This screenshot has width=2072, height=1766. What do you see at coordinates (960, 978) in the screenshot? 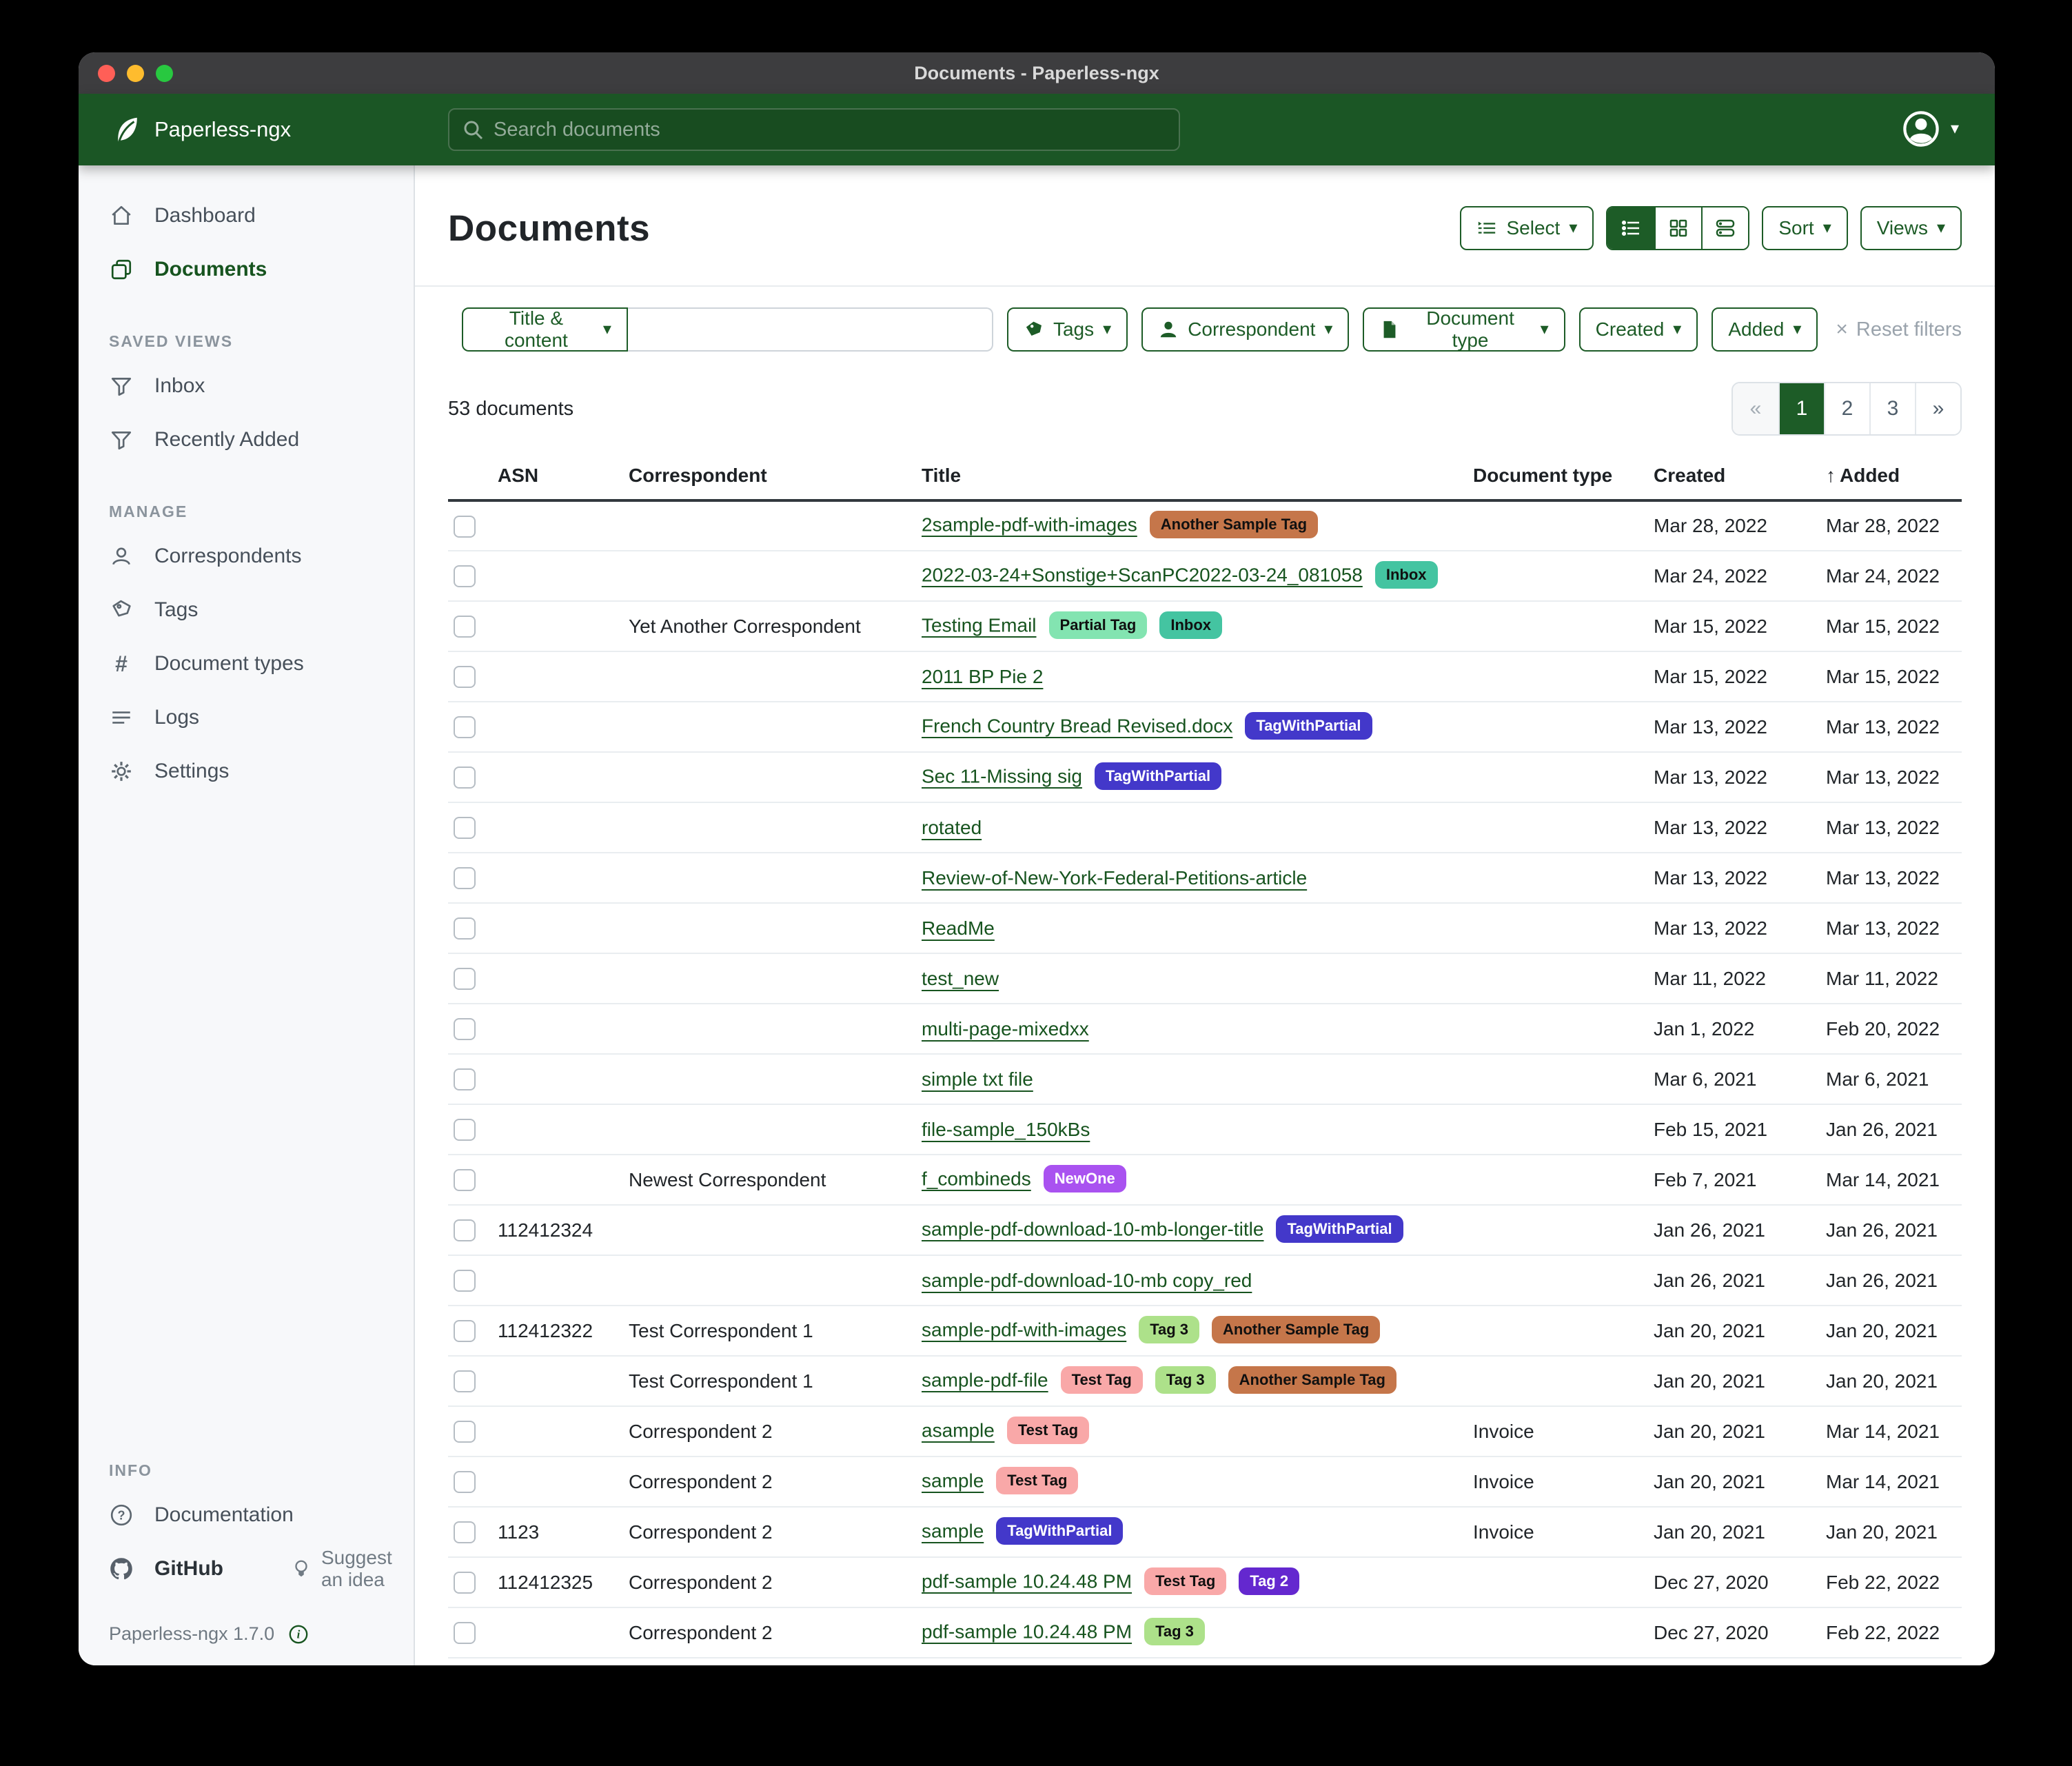
I see `document-link: test_new` at bounding box center [960, 978].